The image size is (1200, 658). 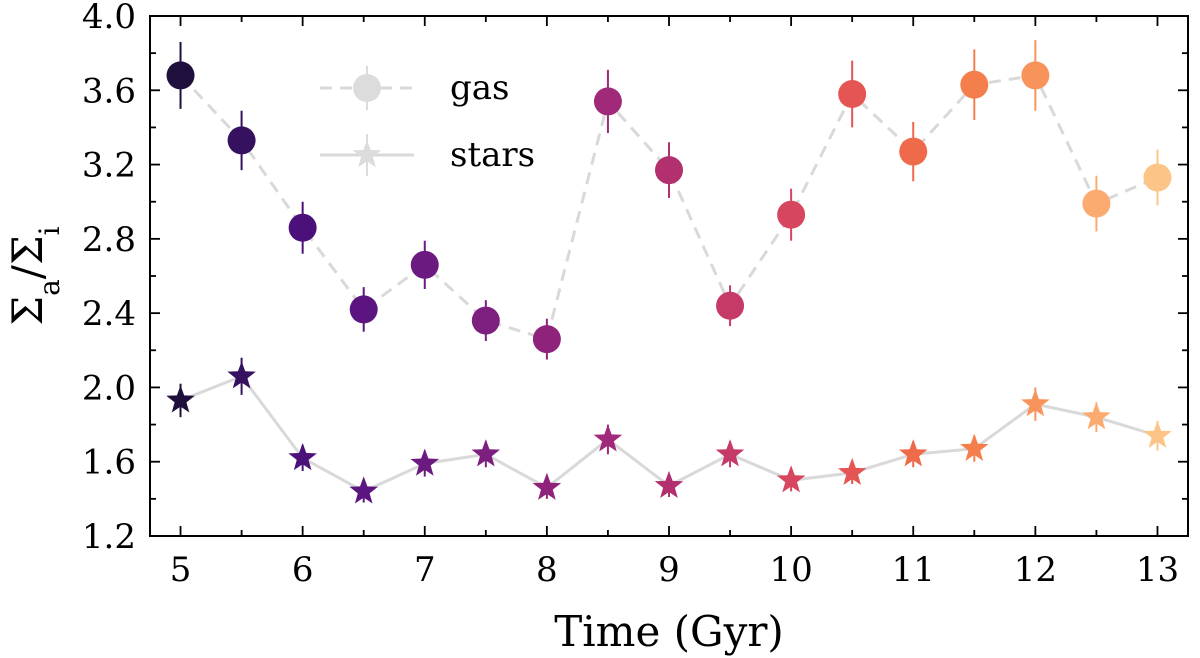 I want to click on y-label-i: i, so click(x=49, y=230).